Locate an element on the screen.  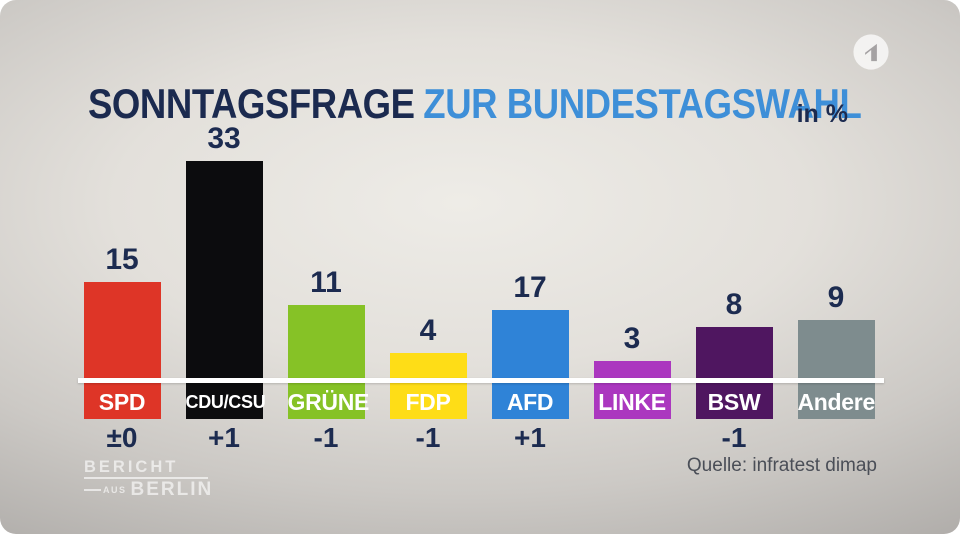
source-label: Quelle: infratest dimap is located at coordinates (781, 465).